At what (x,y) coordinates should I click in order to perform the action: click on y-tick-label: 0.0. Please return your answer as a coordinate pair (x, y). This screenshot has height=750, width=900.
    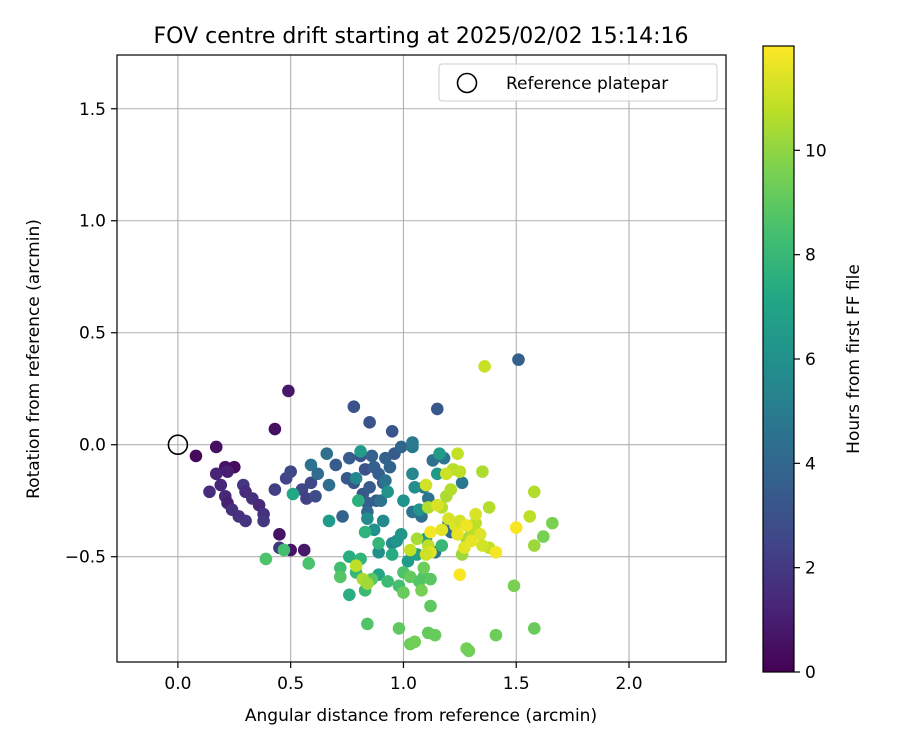
    Looking at the image, I should click on (92, 446).